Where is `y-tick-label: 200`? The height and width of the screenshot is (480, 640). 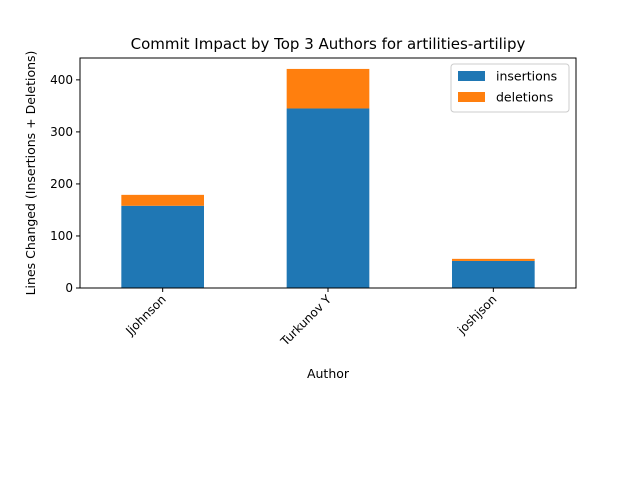
y-tick-label: 200 is located at coordinates (61, 184).